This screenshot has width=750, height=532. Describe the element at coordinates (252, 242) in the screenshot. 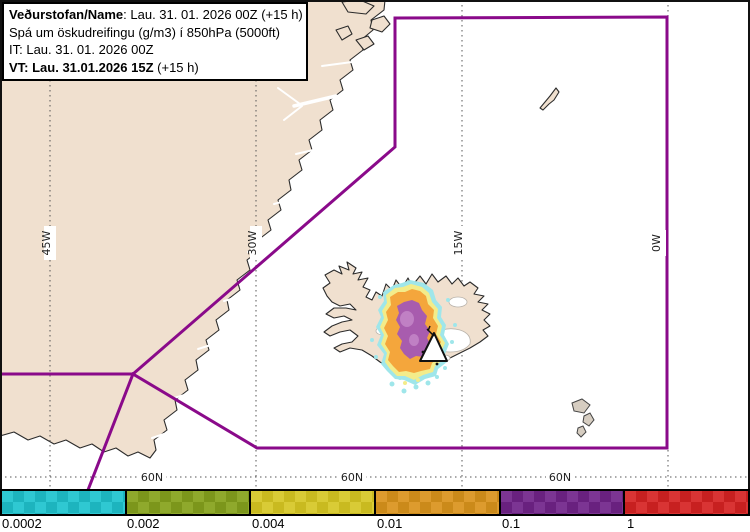

I see `meridian-label-30w: 30W` at that location.